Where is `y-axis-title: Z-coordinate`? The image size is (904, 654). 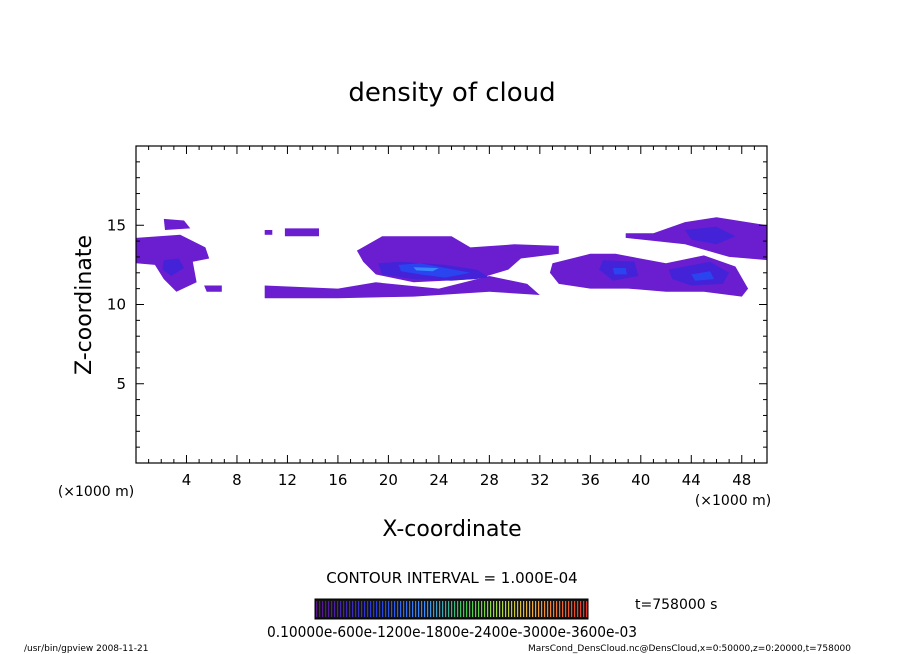 y-axis-title: Z-coordinate is located at coordinates (84, 305).